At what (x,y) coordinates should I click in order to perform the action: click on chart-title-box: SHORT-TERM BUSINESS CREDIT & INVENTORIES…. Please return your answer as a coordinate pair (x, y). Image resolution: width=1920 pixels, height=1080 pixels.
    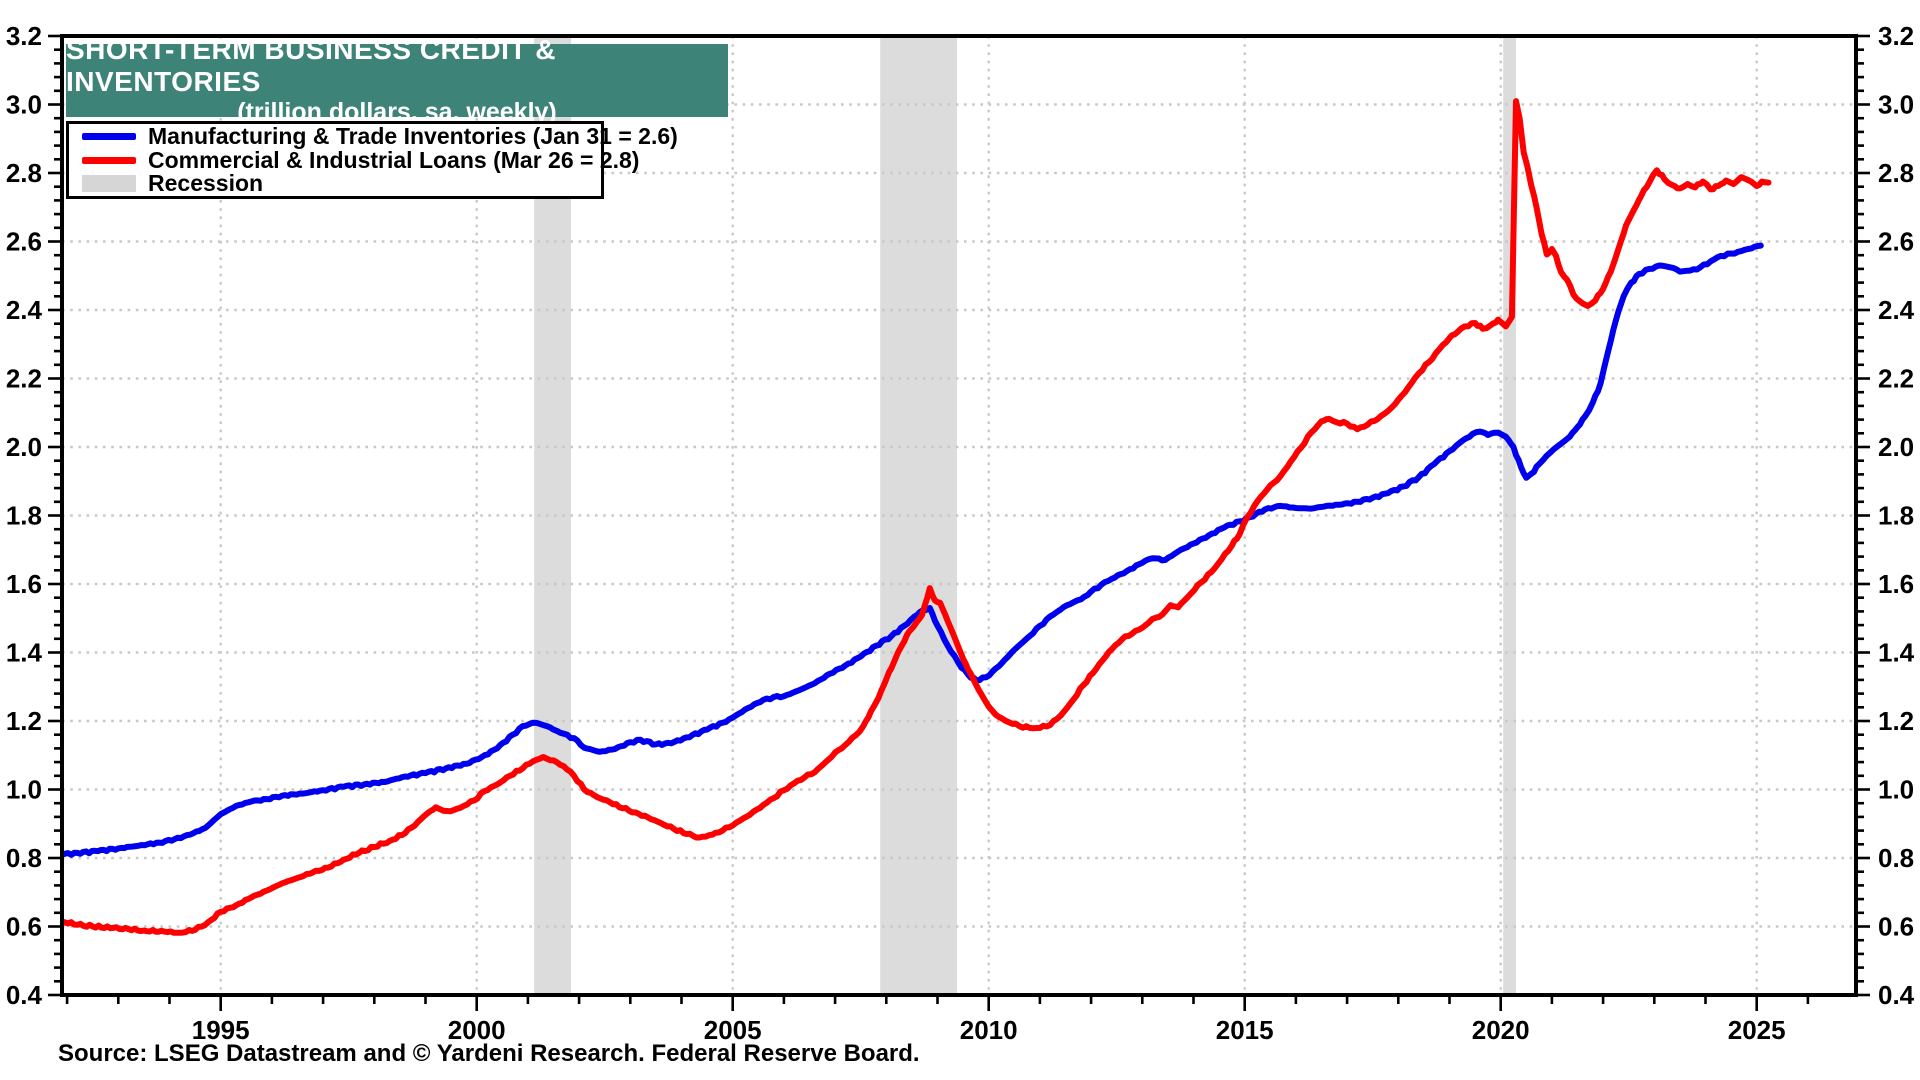
    Looking at the image, I should click on (397, 80).